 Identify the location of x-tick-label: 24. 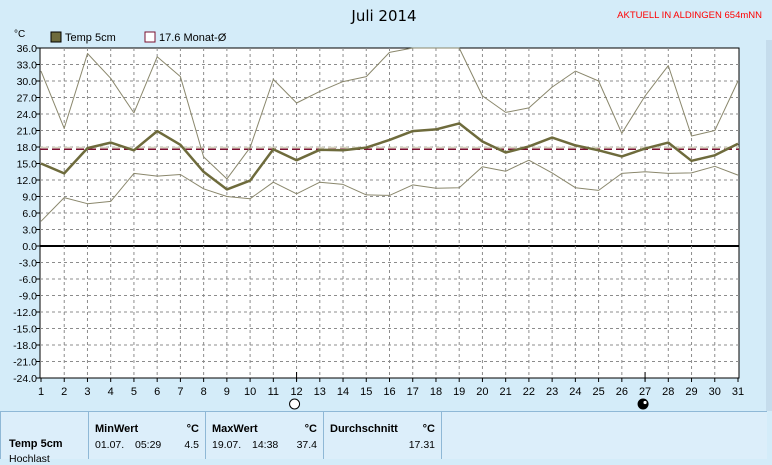
(575, 392).